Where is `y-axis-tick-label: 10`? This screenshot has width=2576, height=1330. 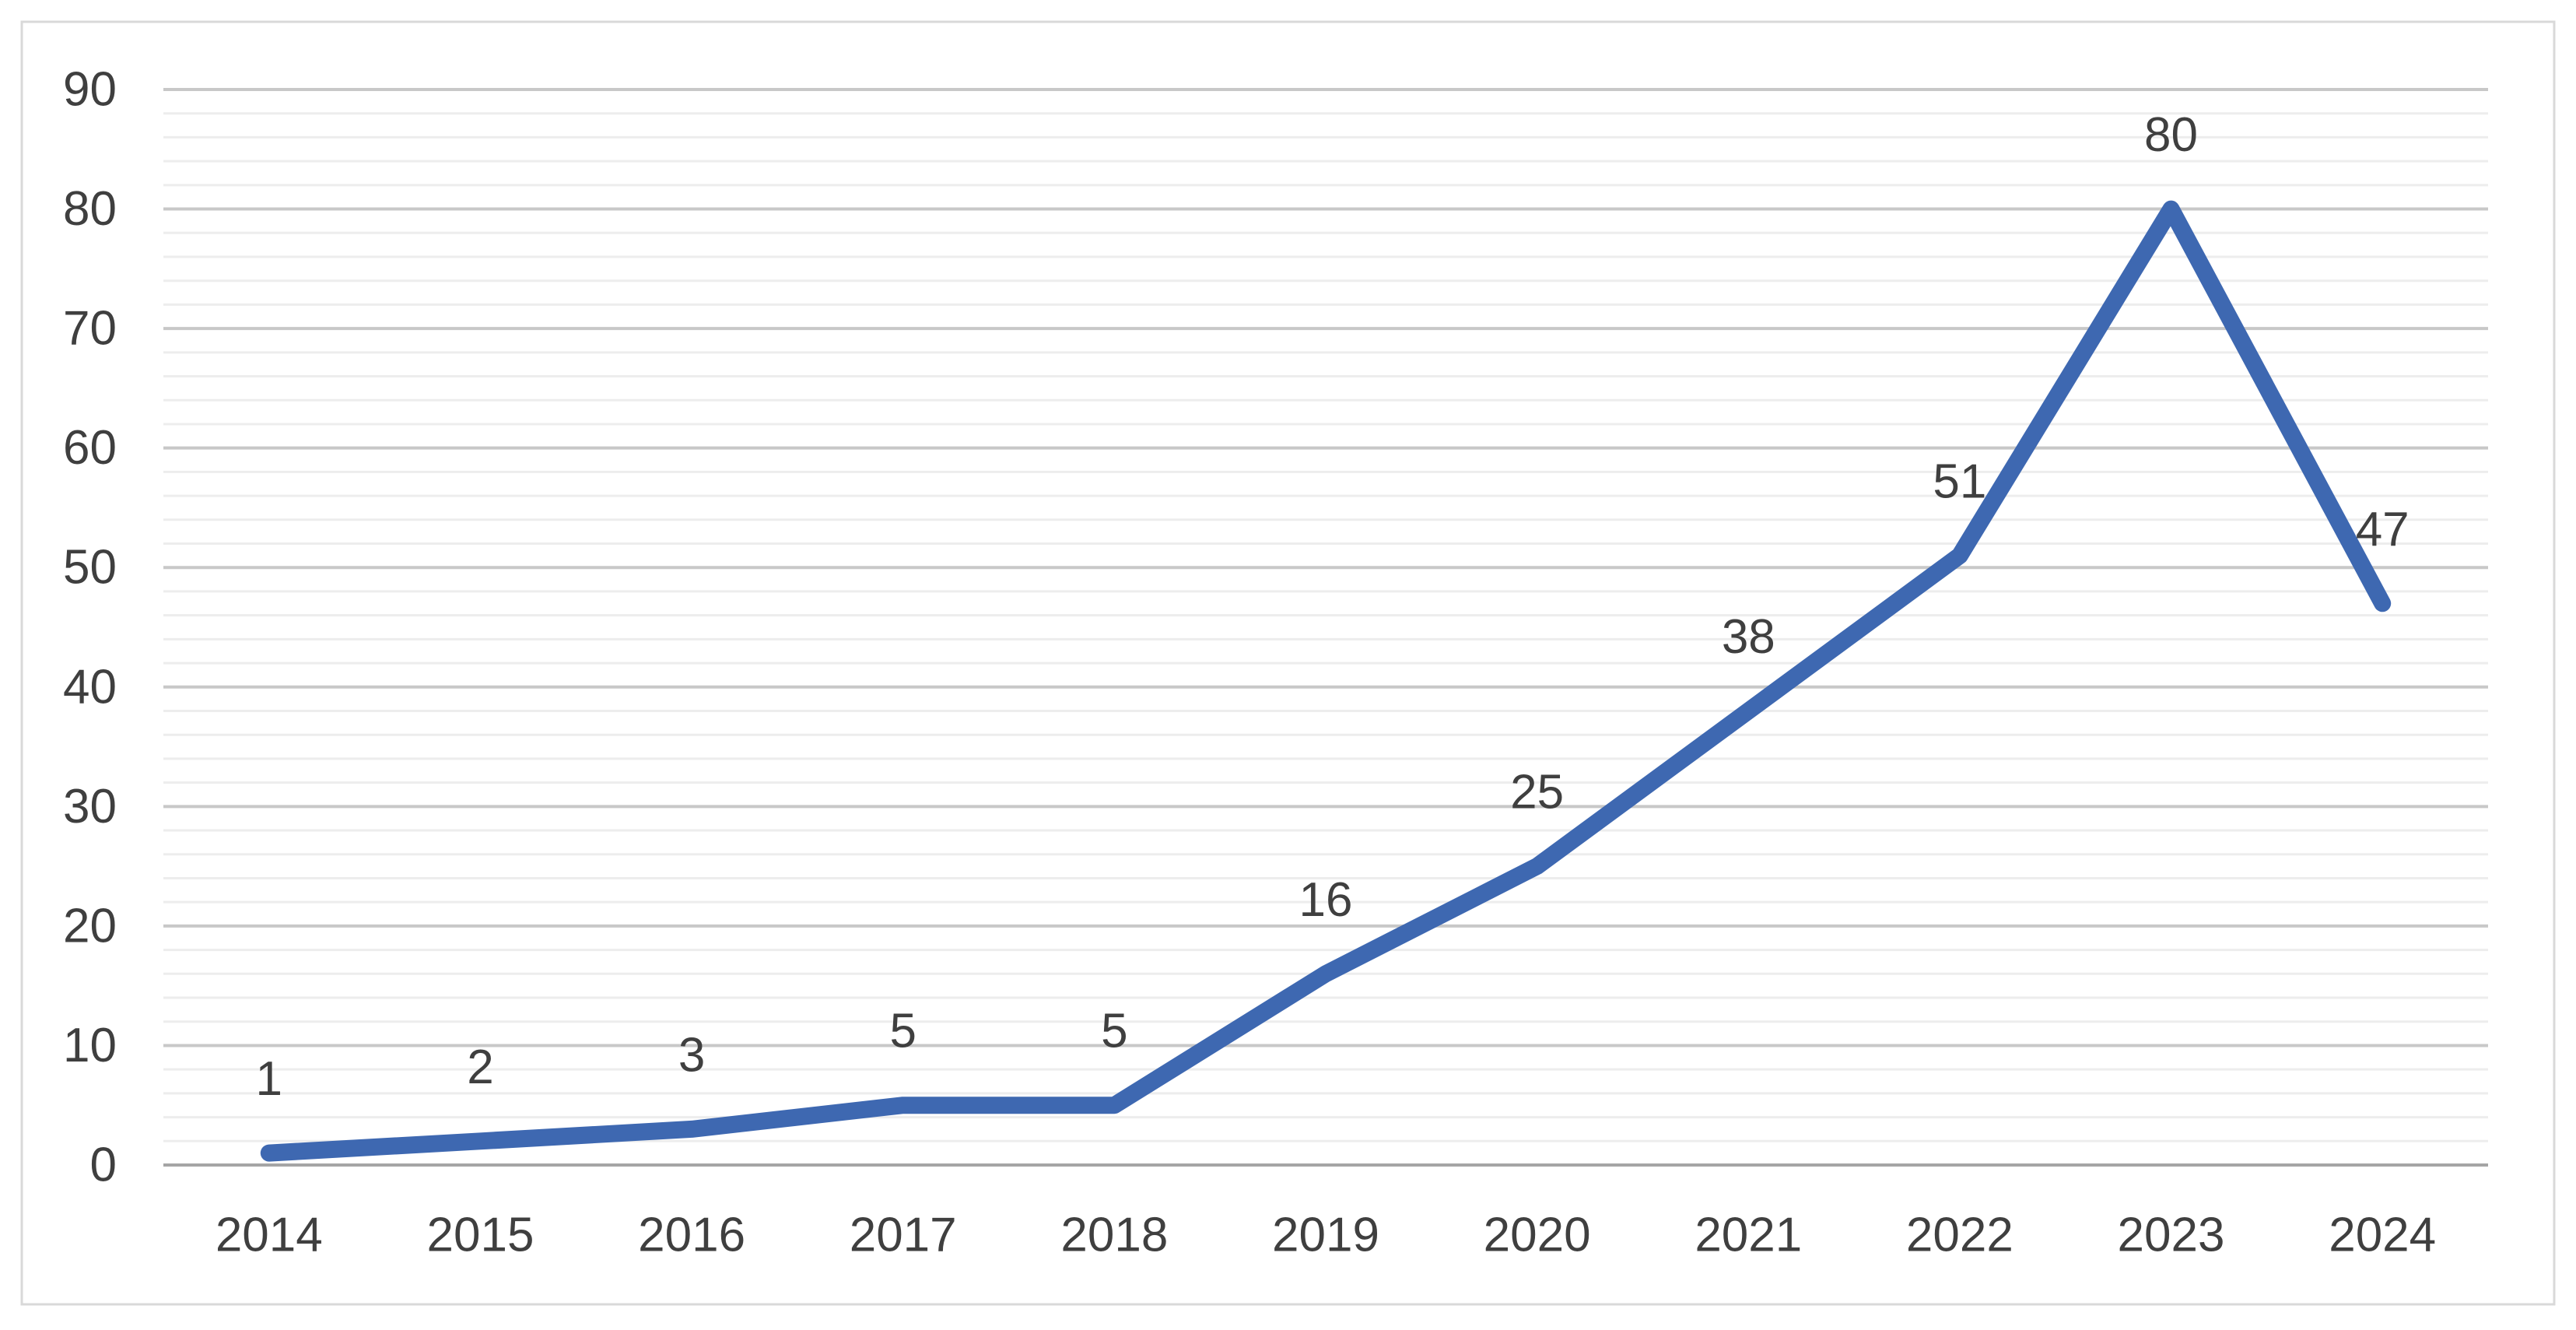
y-axis-tick-label: 10 is located at coordinates (90, 1045).